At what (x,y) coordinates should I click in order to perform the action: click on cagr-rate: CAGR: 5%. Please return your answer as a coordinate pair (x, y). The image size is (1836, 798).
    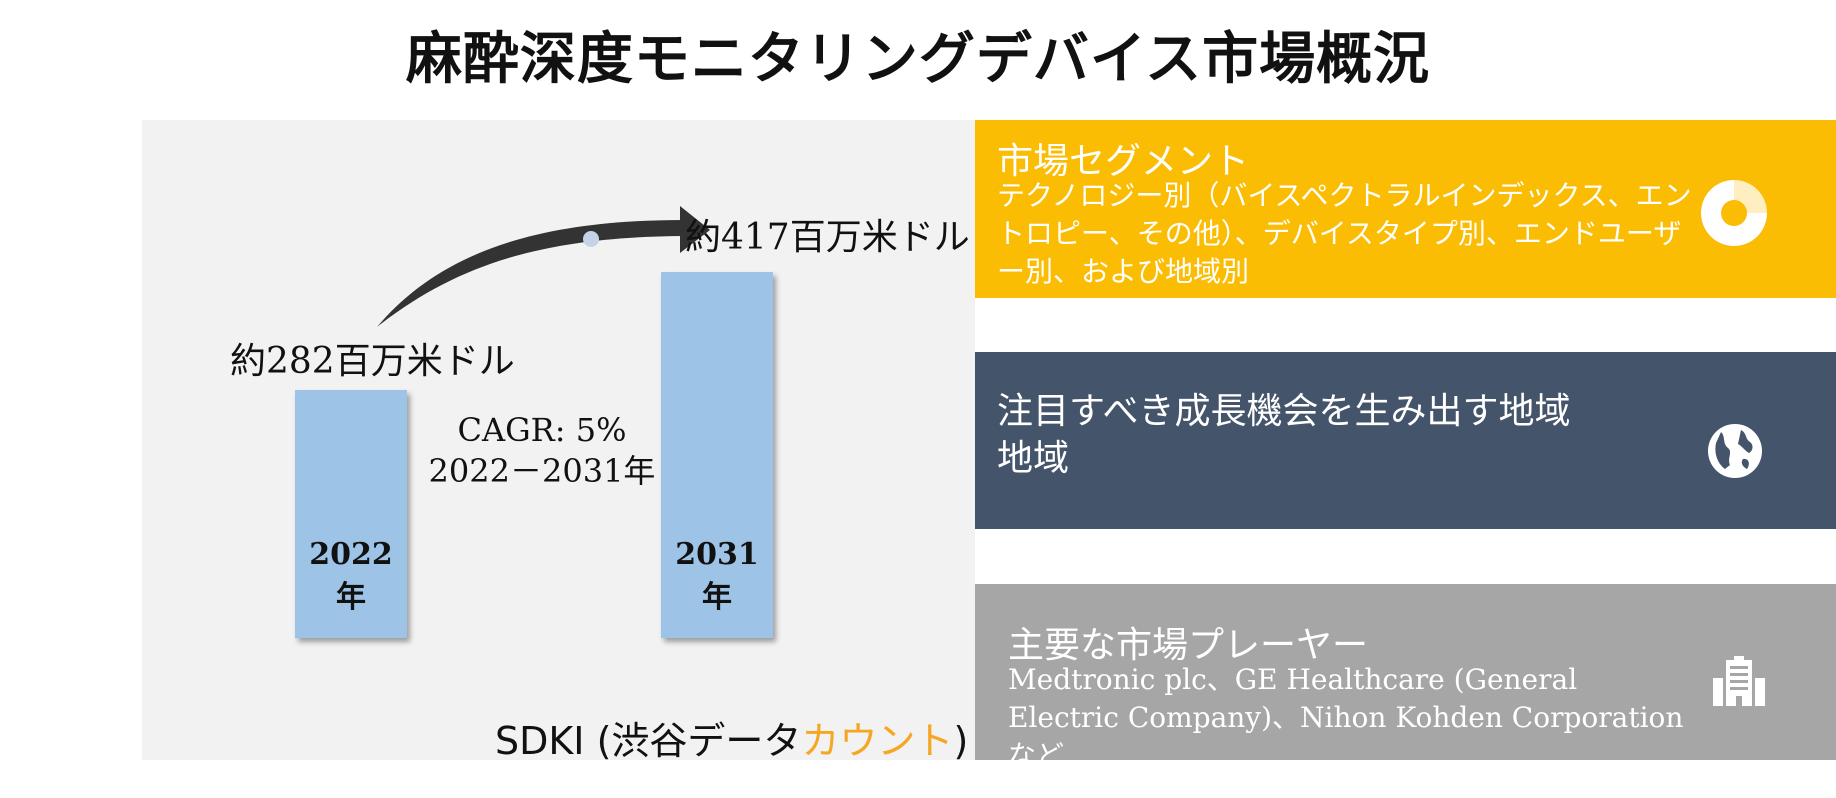
    Looking at the image, I should click on (542, 430).